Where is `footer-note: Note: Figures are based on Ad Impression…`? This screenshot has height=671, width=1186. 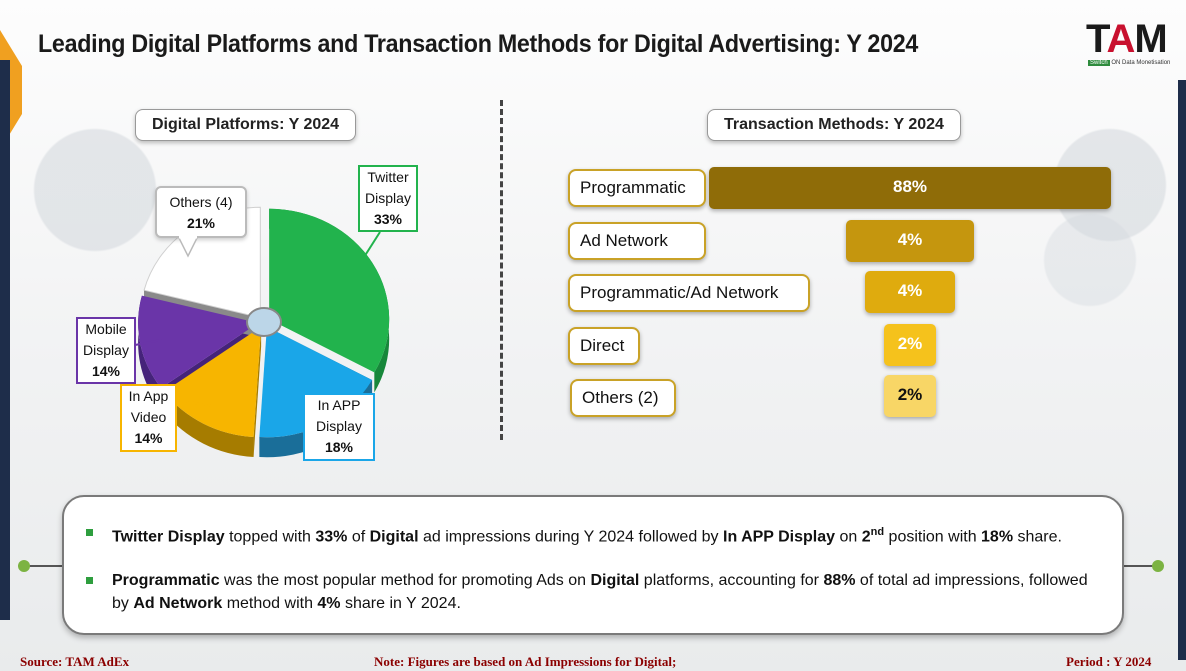 footer-note: Note: Figures are based on Ad Impression… is located at coordinates (525, 661).